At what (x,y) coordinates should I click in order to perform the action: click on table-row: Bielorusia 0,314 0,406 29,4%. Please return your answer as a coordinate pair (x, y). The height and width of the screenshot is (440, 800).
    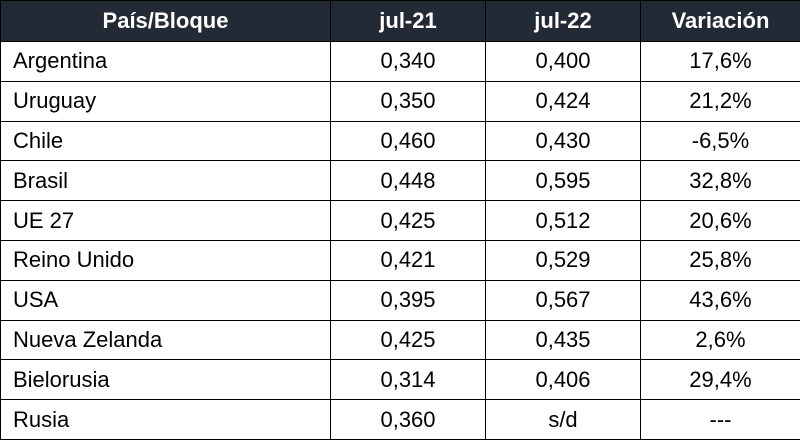
    Looking at the image, I should click on (400, 380).